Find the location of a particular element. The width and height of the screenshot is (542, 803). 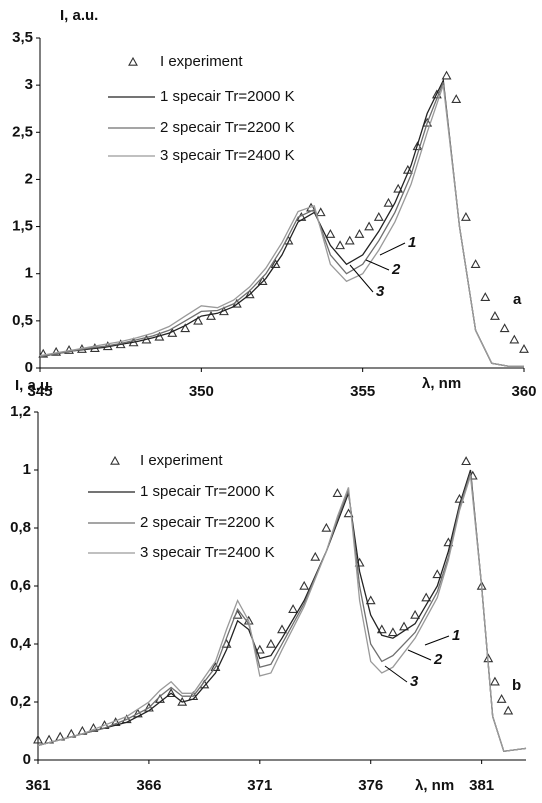

panel-label: b is located at coordinates (516, 685).